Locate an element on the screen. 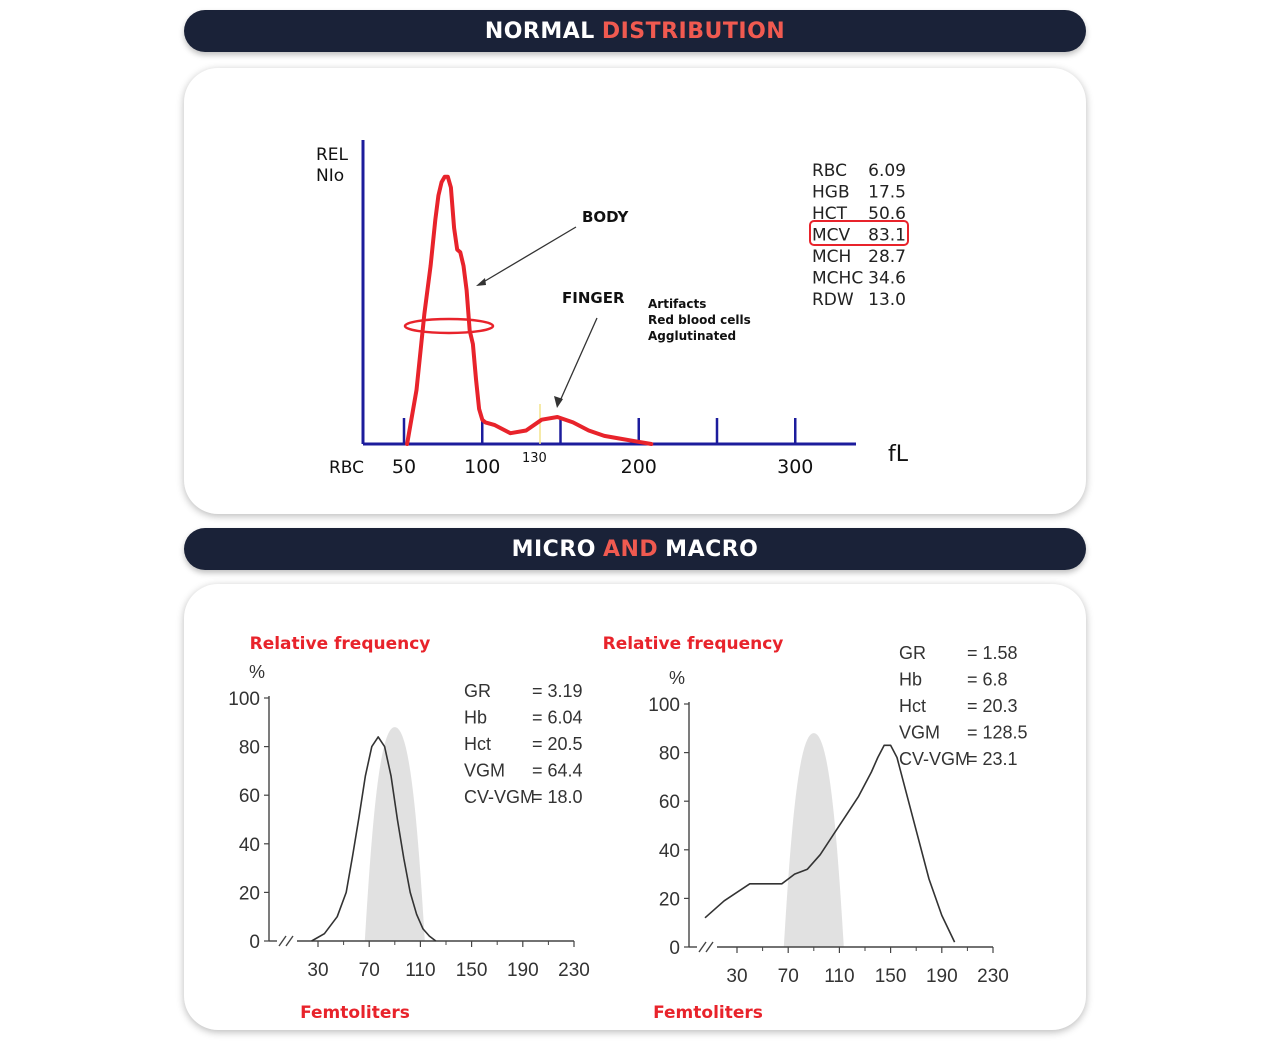 The width and height of the screenshot is (1274, 1044). index-label: MCV is located at coordinates (831, 236).